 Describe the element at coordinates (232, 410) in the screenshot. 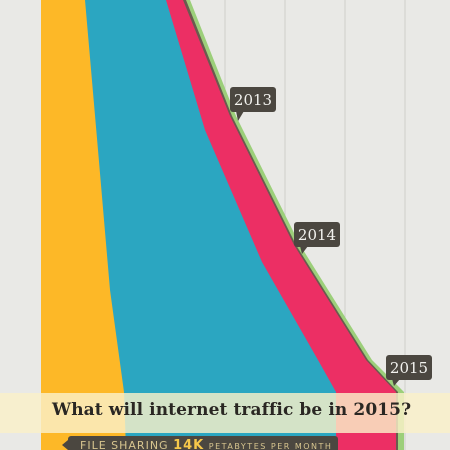

I see `chart-title: What will internet traffic be in 2015?` at that location.